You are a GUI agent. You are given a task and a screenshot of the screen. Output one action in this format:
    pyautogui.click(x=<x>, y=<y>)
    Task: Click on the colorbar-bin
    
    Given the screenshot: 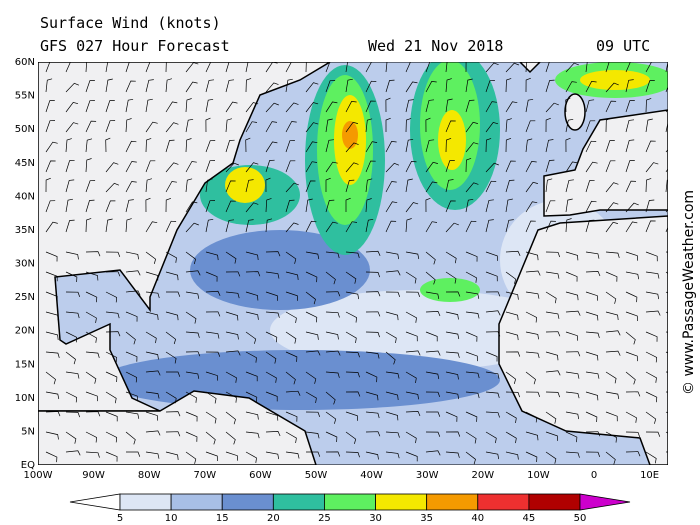 What is the action you would take?
    pyautogui.click(x=196, y=502)
    